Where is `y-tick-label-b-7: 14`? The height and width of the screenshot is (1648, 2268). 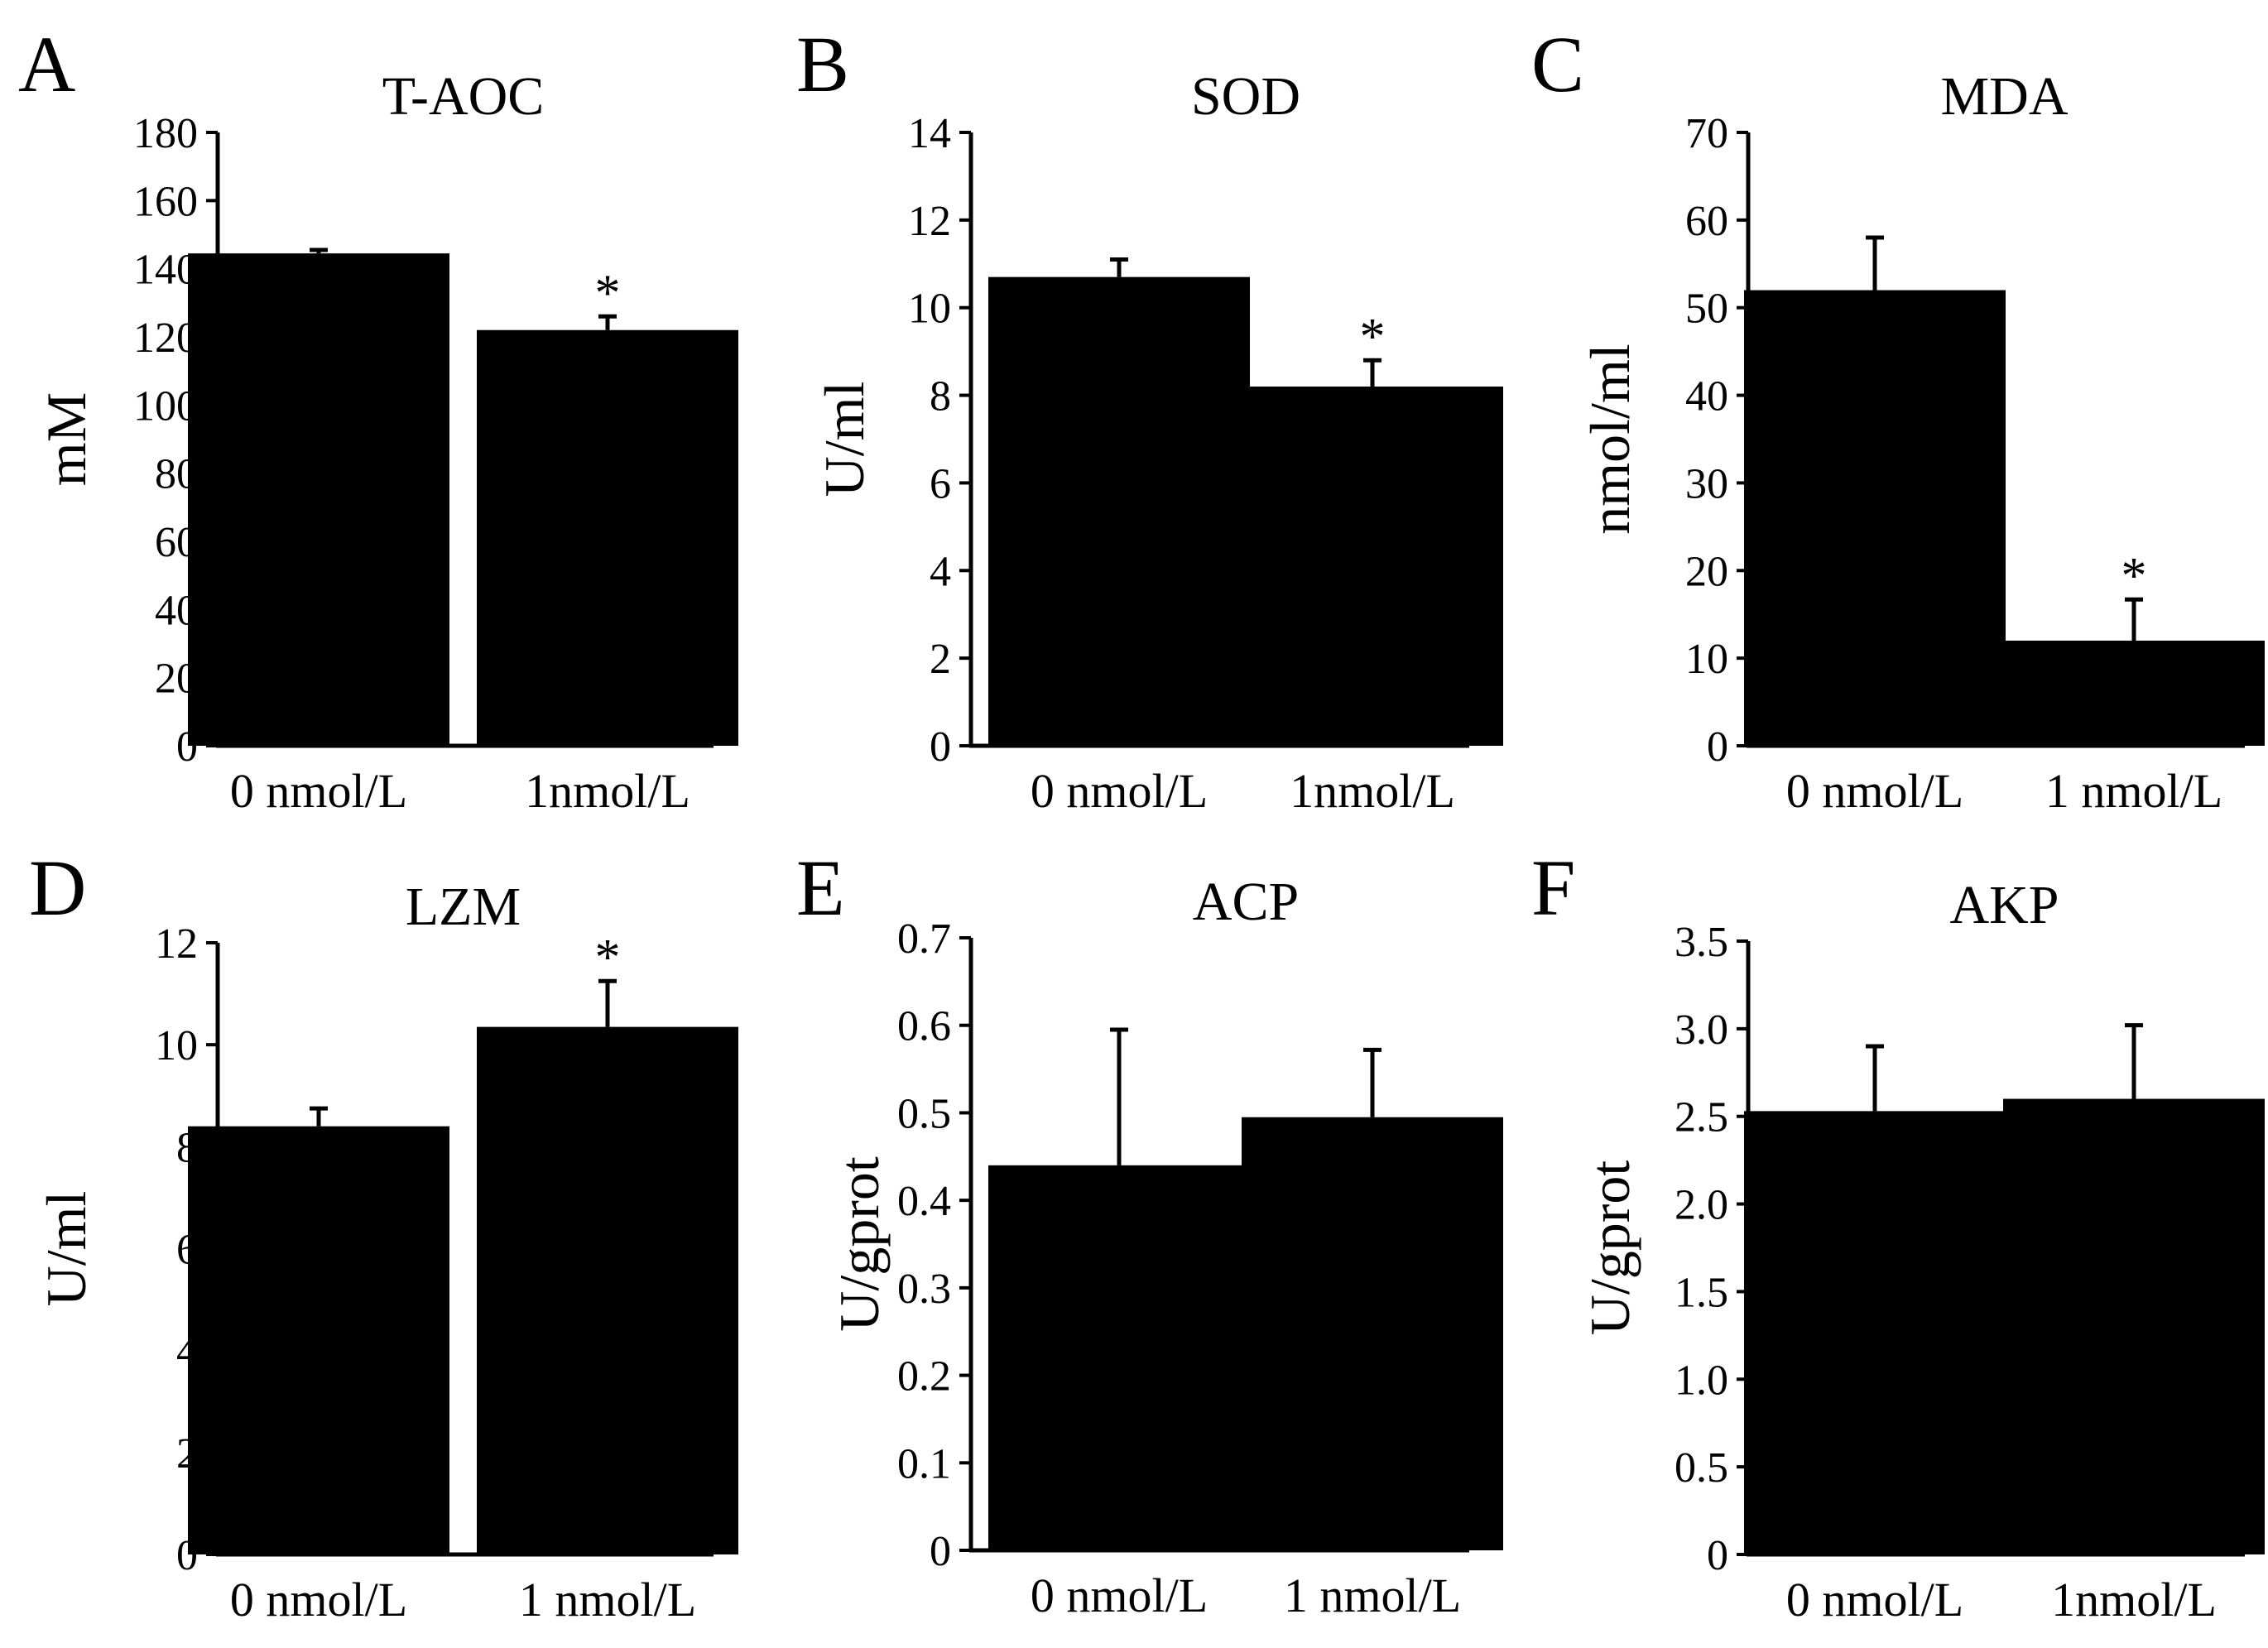 y-tick-label-b-7: 14 is located at coordinates (929, 133).